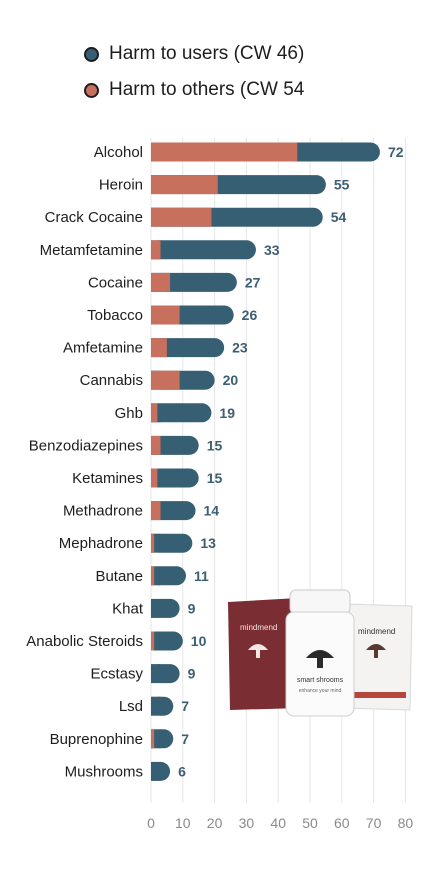  I want to click on value-label: 55, so click(342, 185).